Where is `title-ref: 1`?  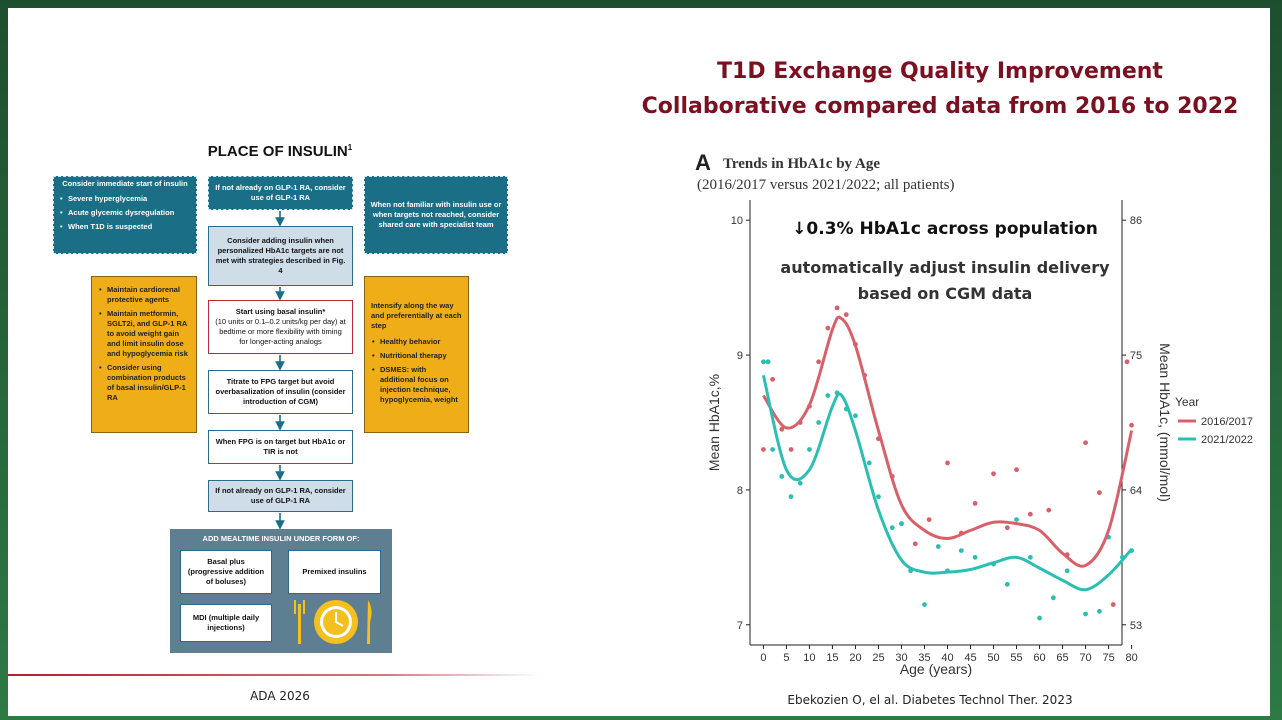
title-ref: 1 is located at coordinates (350, 147).